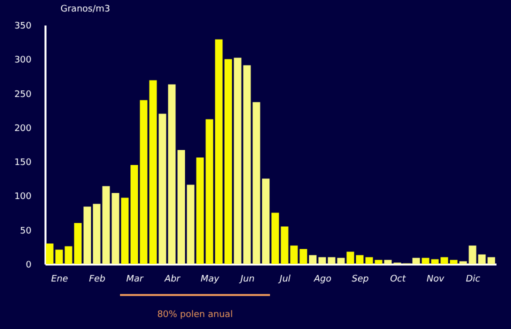  Describe the element at coordinates (23, 95) in the screenshot. I see `y-tick-label: 250` at that location.